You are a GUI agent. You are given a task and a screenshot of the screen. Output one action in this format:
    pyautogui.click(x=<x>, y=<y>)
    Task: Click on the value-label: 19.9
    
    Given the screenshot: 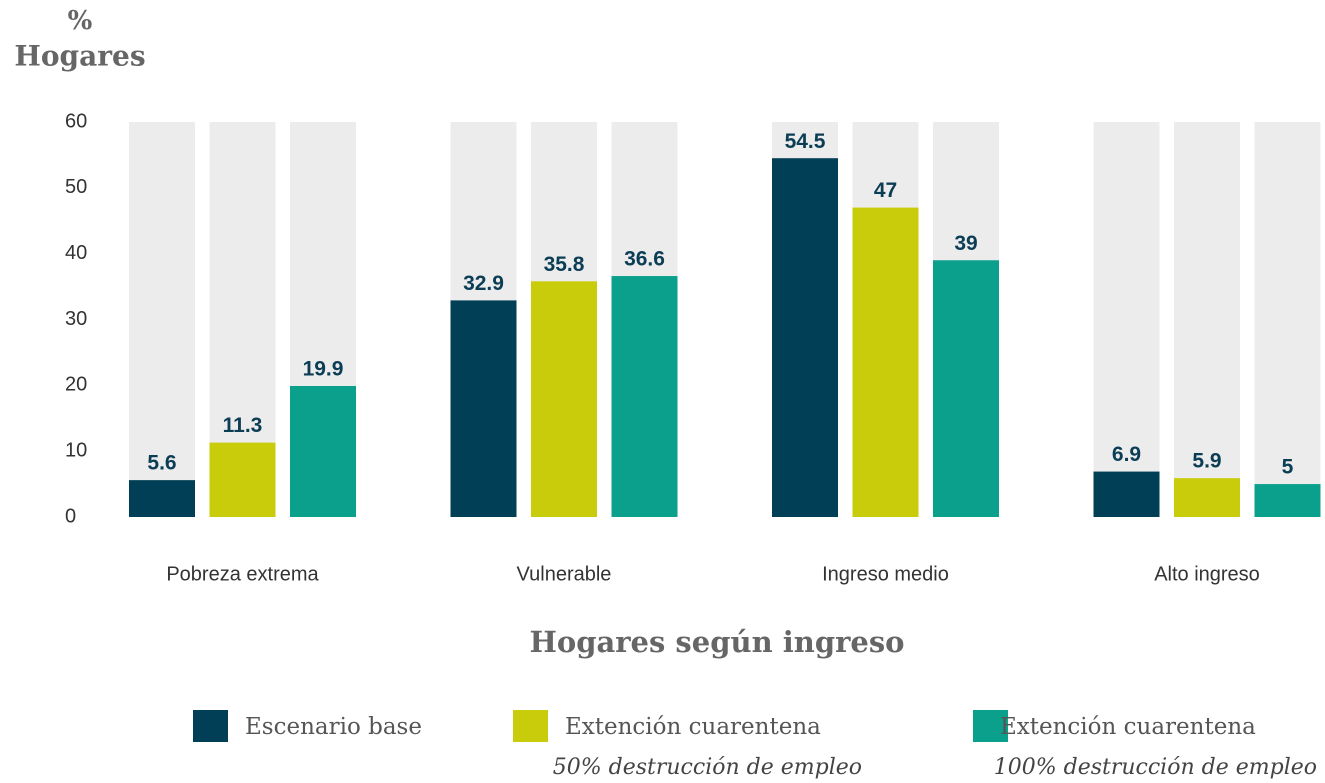 What is the action you would take?
    pyautogui.click(x=323, y=369)
    